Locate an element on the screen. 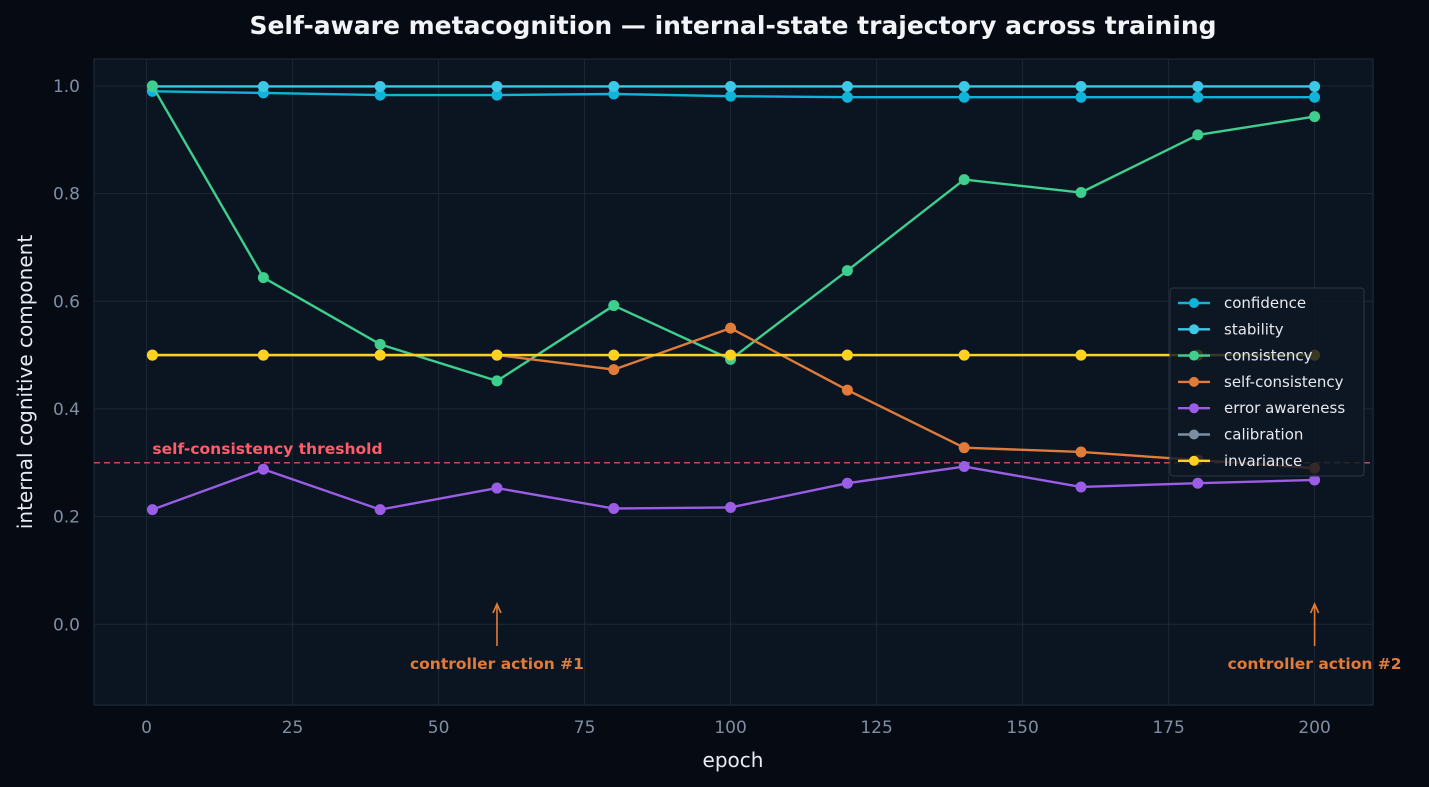 The height and width of the screenshot is (787, 1429). x-tick-label: 100 is located at coordinates (730, 728).